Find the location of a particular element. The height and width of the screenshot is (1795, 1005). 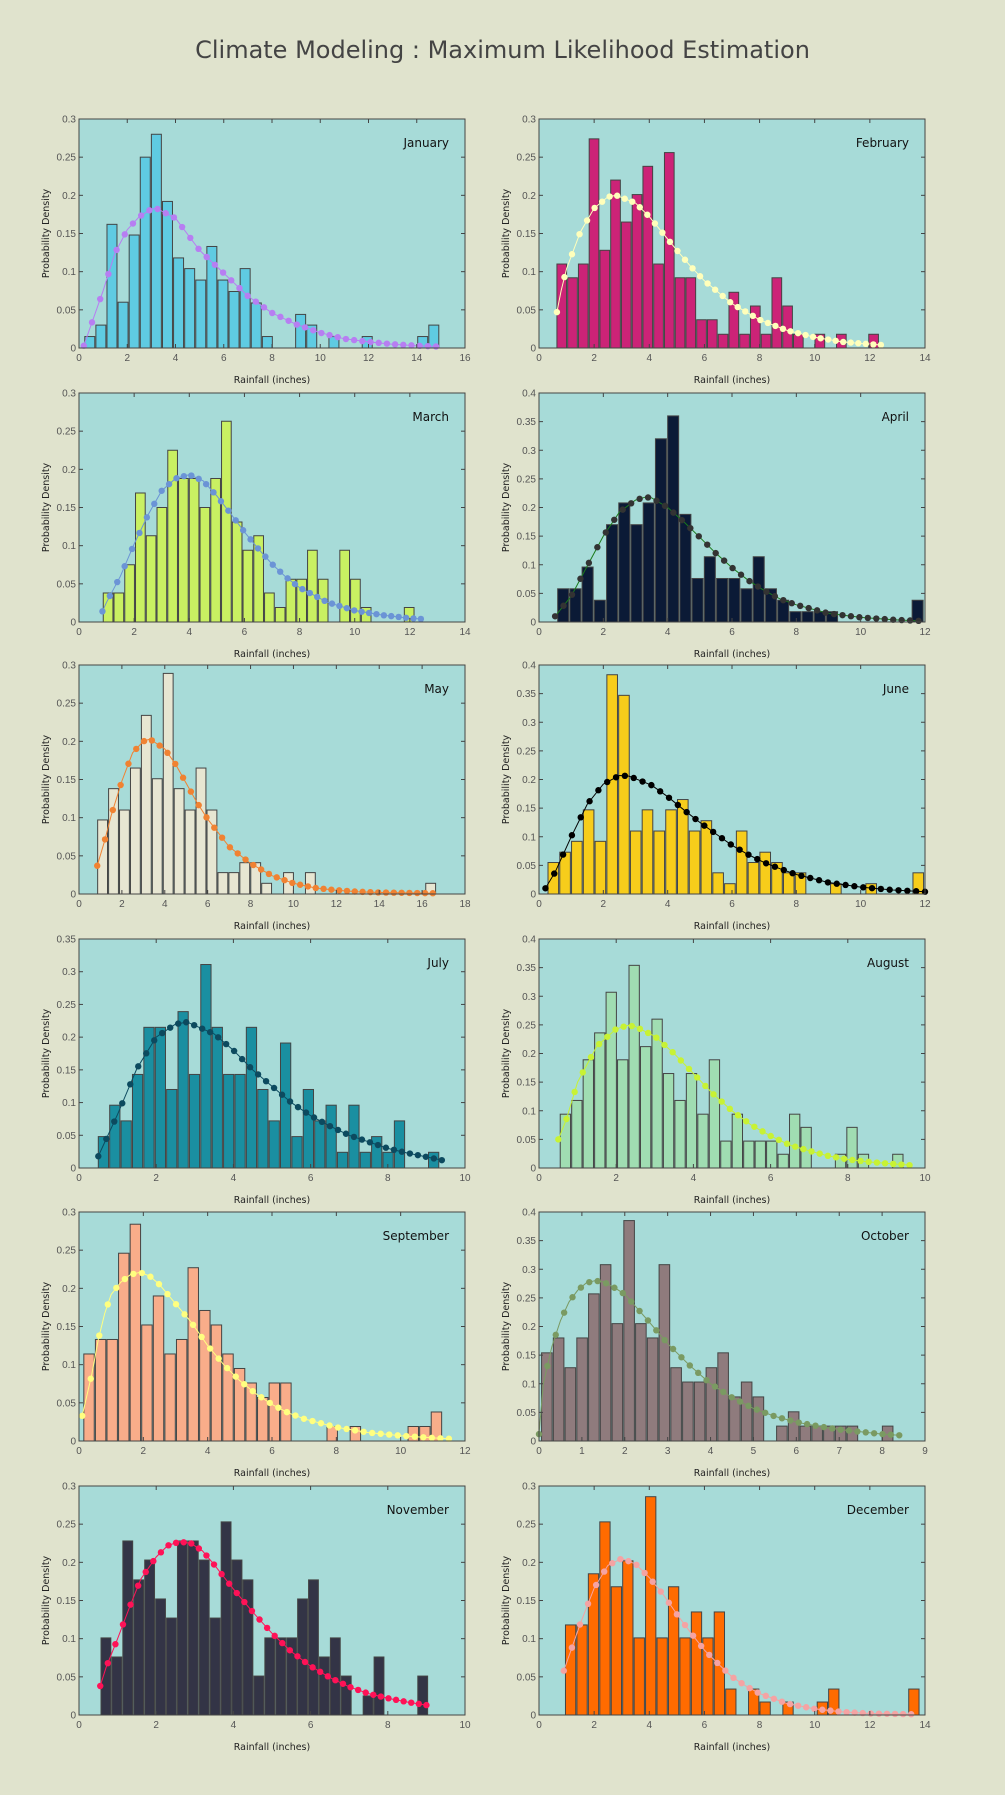

x-axis-label: Rainfall (inches) is located at coordinates (272, 1200).